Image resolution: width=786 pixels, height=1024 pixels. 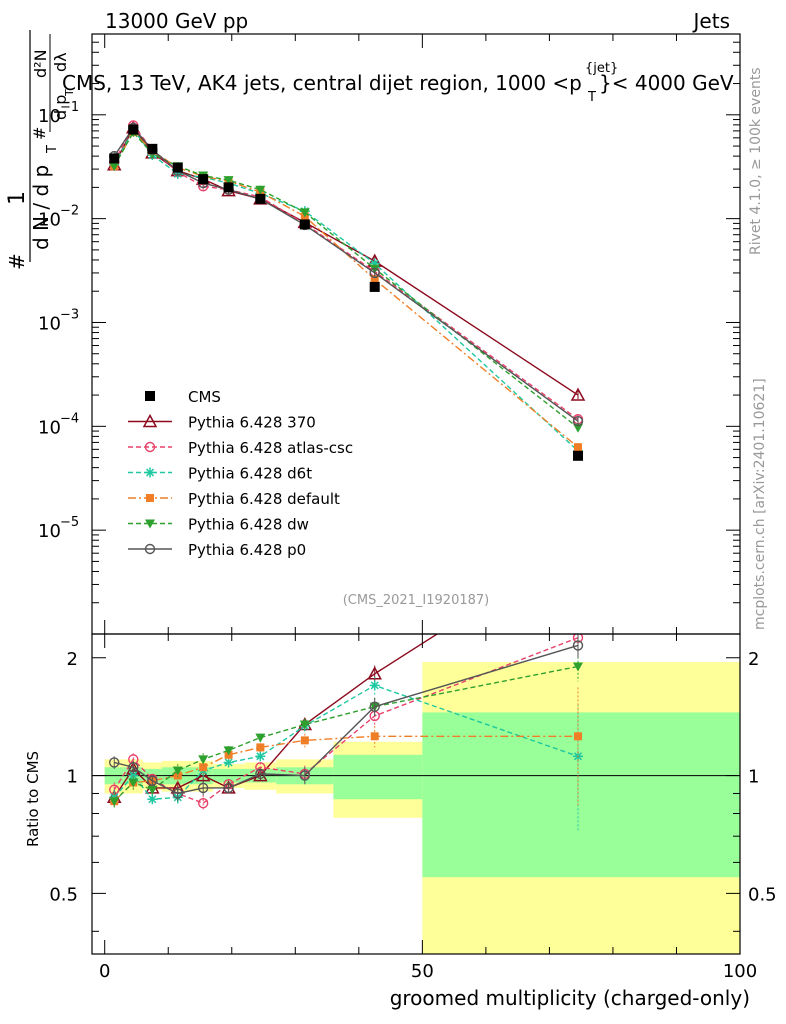 I want to click on ratio-y-axis-label: Ratio to CMS, so click(x=33, y=799).